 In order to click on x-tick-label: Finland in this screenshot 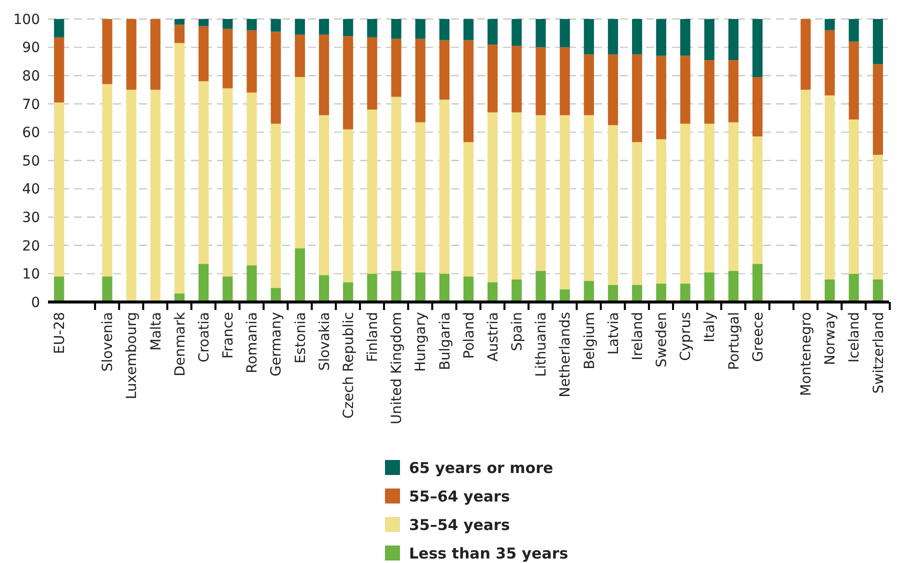, I will do `click(373, 337)`.